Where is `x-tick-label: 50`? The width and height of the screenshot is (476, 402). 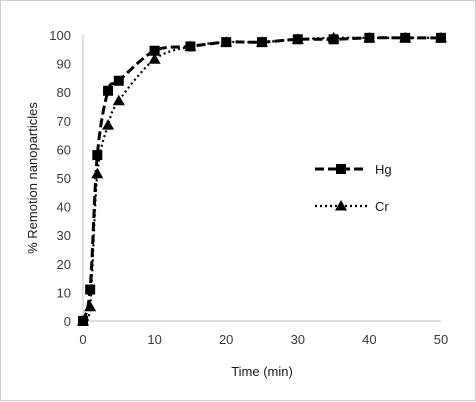 x-tick-label: 50 is located at coordinates (441, 339).